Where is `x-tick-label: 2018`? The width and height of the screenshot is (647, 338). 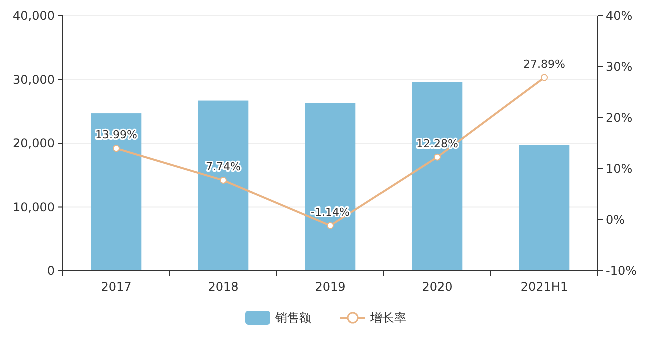
x-tick-label: 2018 is located at coordinates (223, 287).